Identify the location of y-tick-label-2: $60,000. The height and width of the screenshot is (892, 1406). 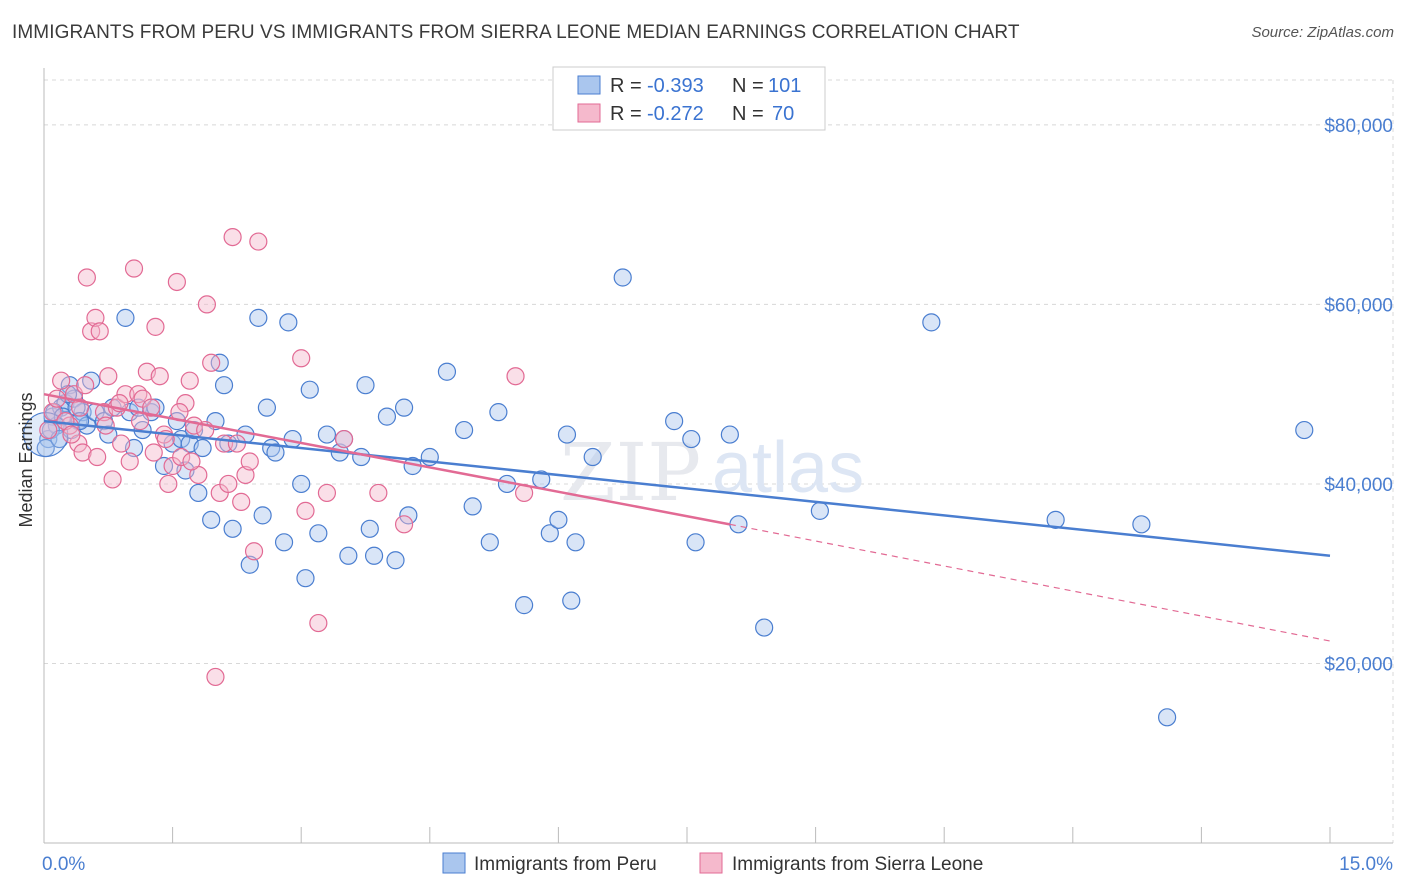
(1358, 305).